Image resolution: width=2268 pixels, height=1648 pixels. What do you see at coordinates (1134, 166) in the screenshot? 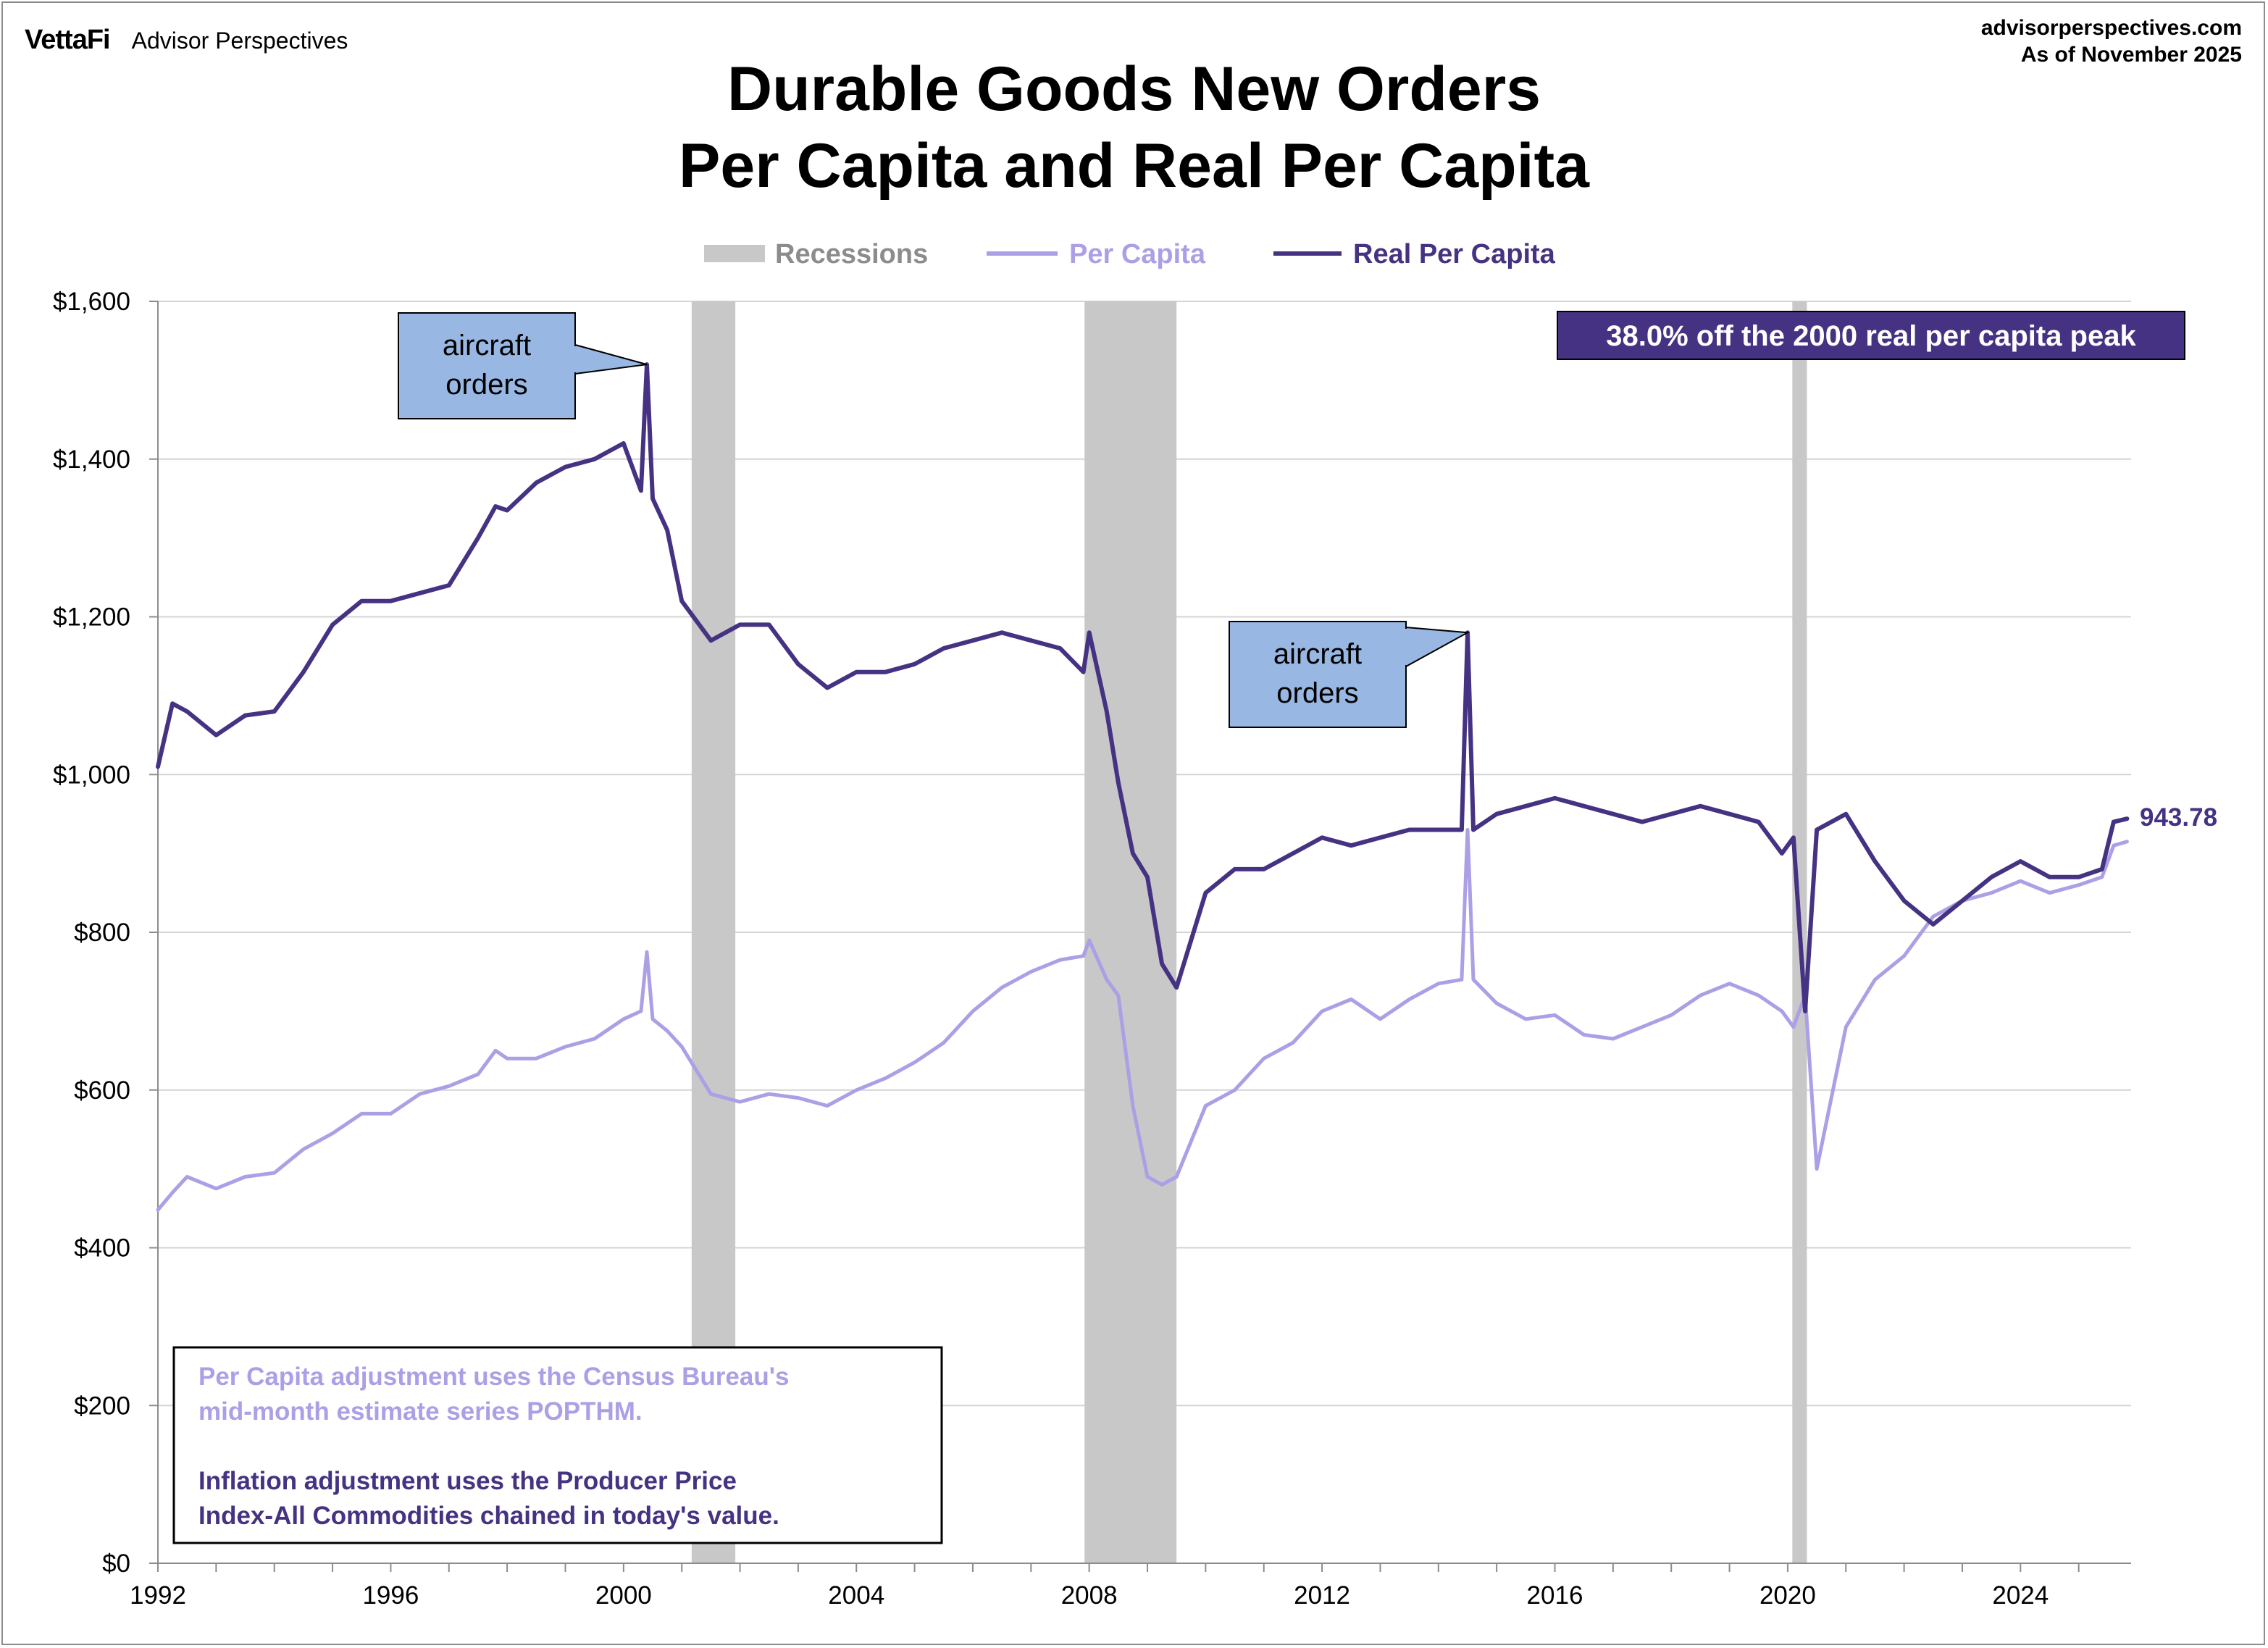
I see `chart-title-line-2: Per Capita and Real Per Capita` at bounding box center [1134, 166].